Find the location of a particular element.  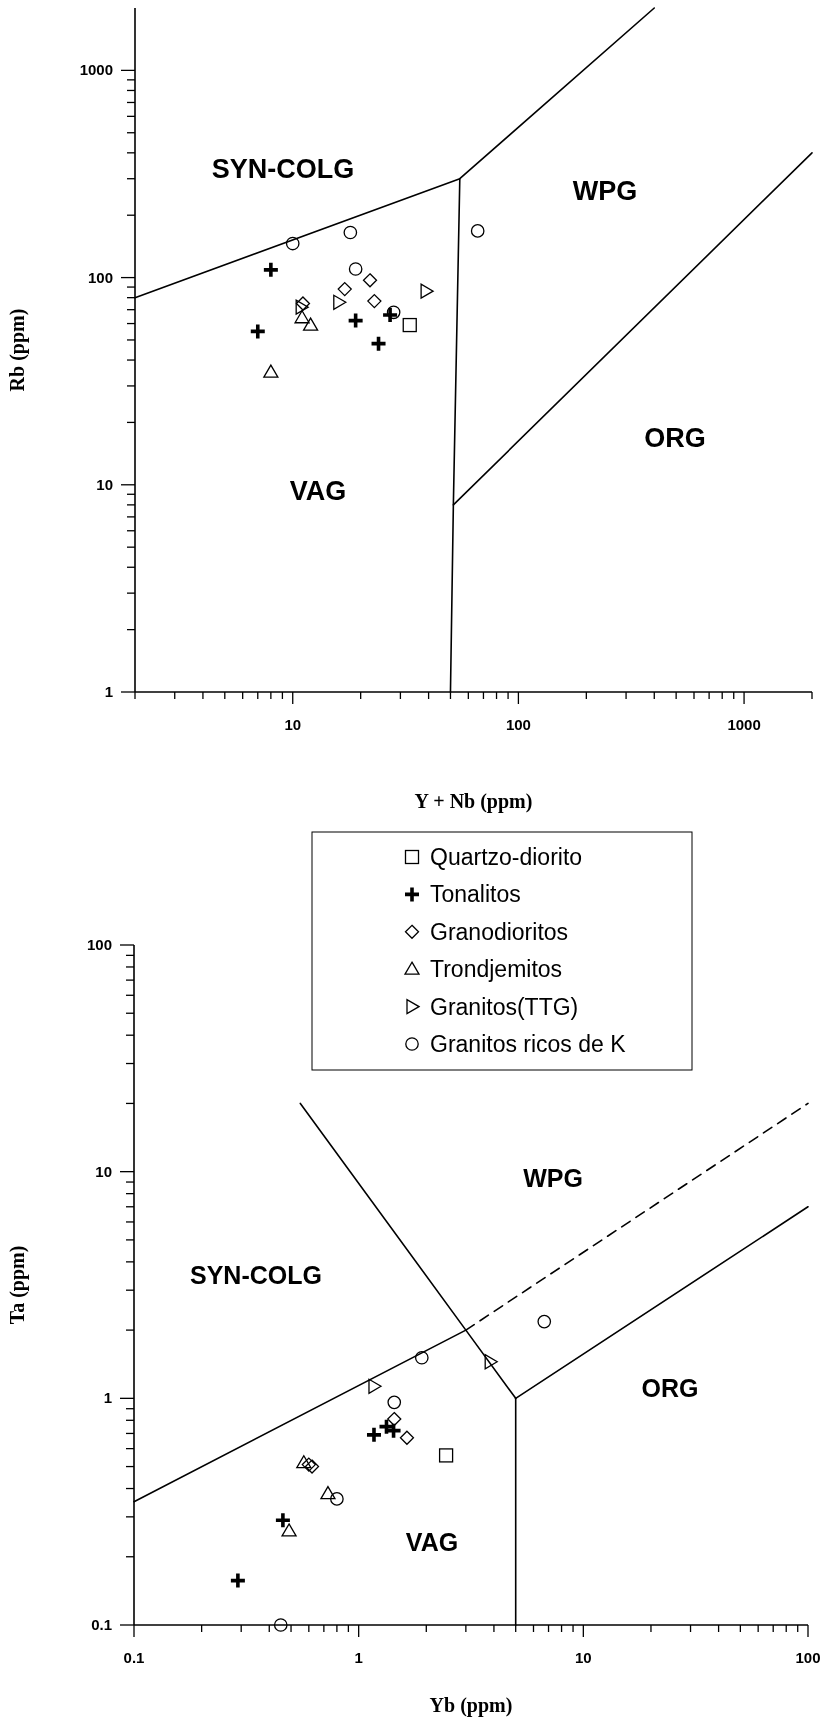

legend-label: Granitos ricos de K is located at coordinates (528, 1044).